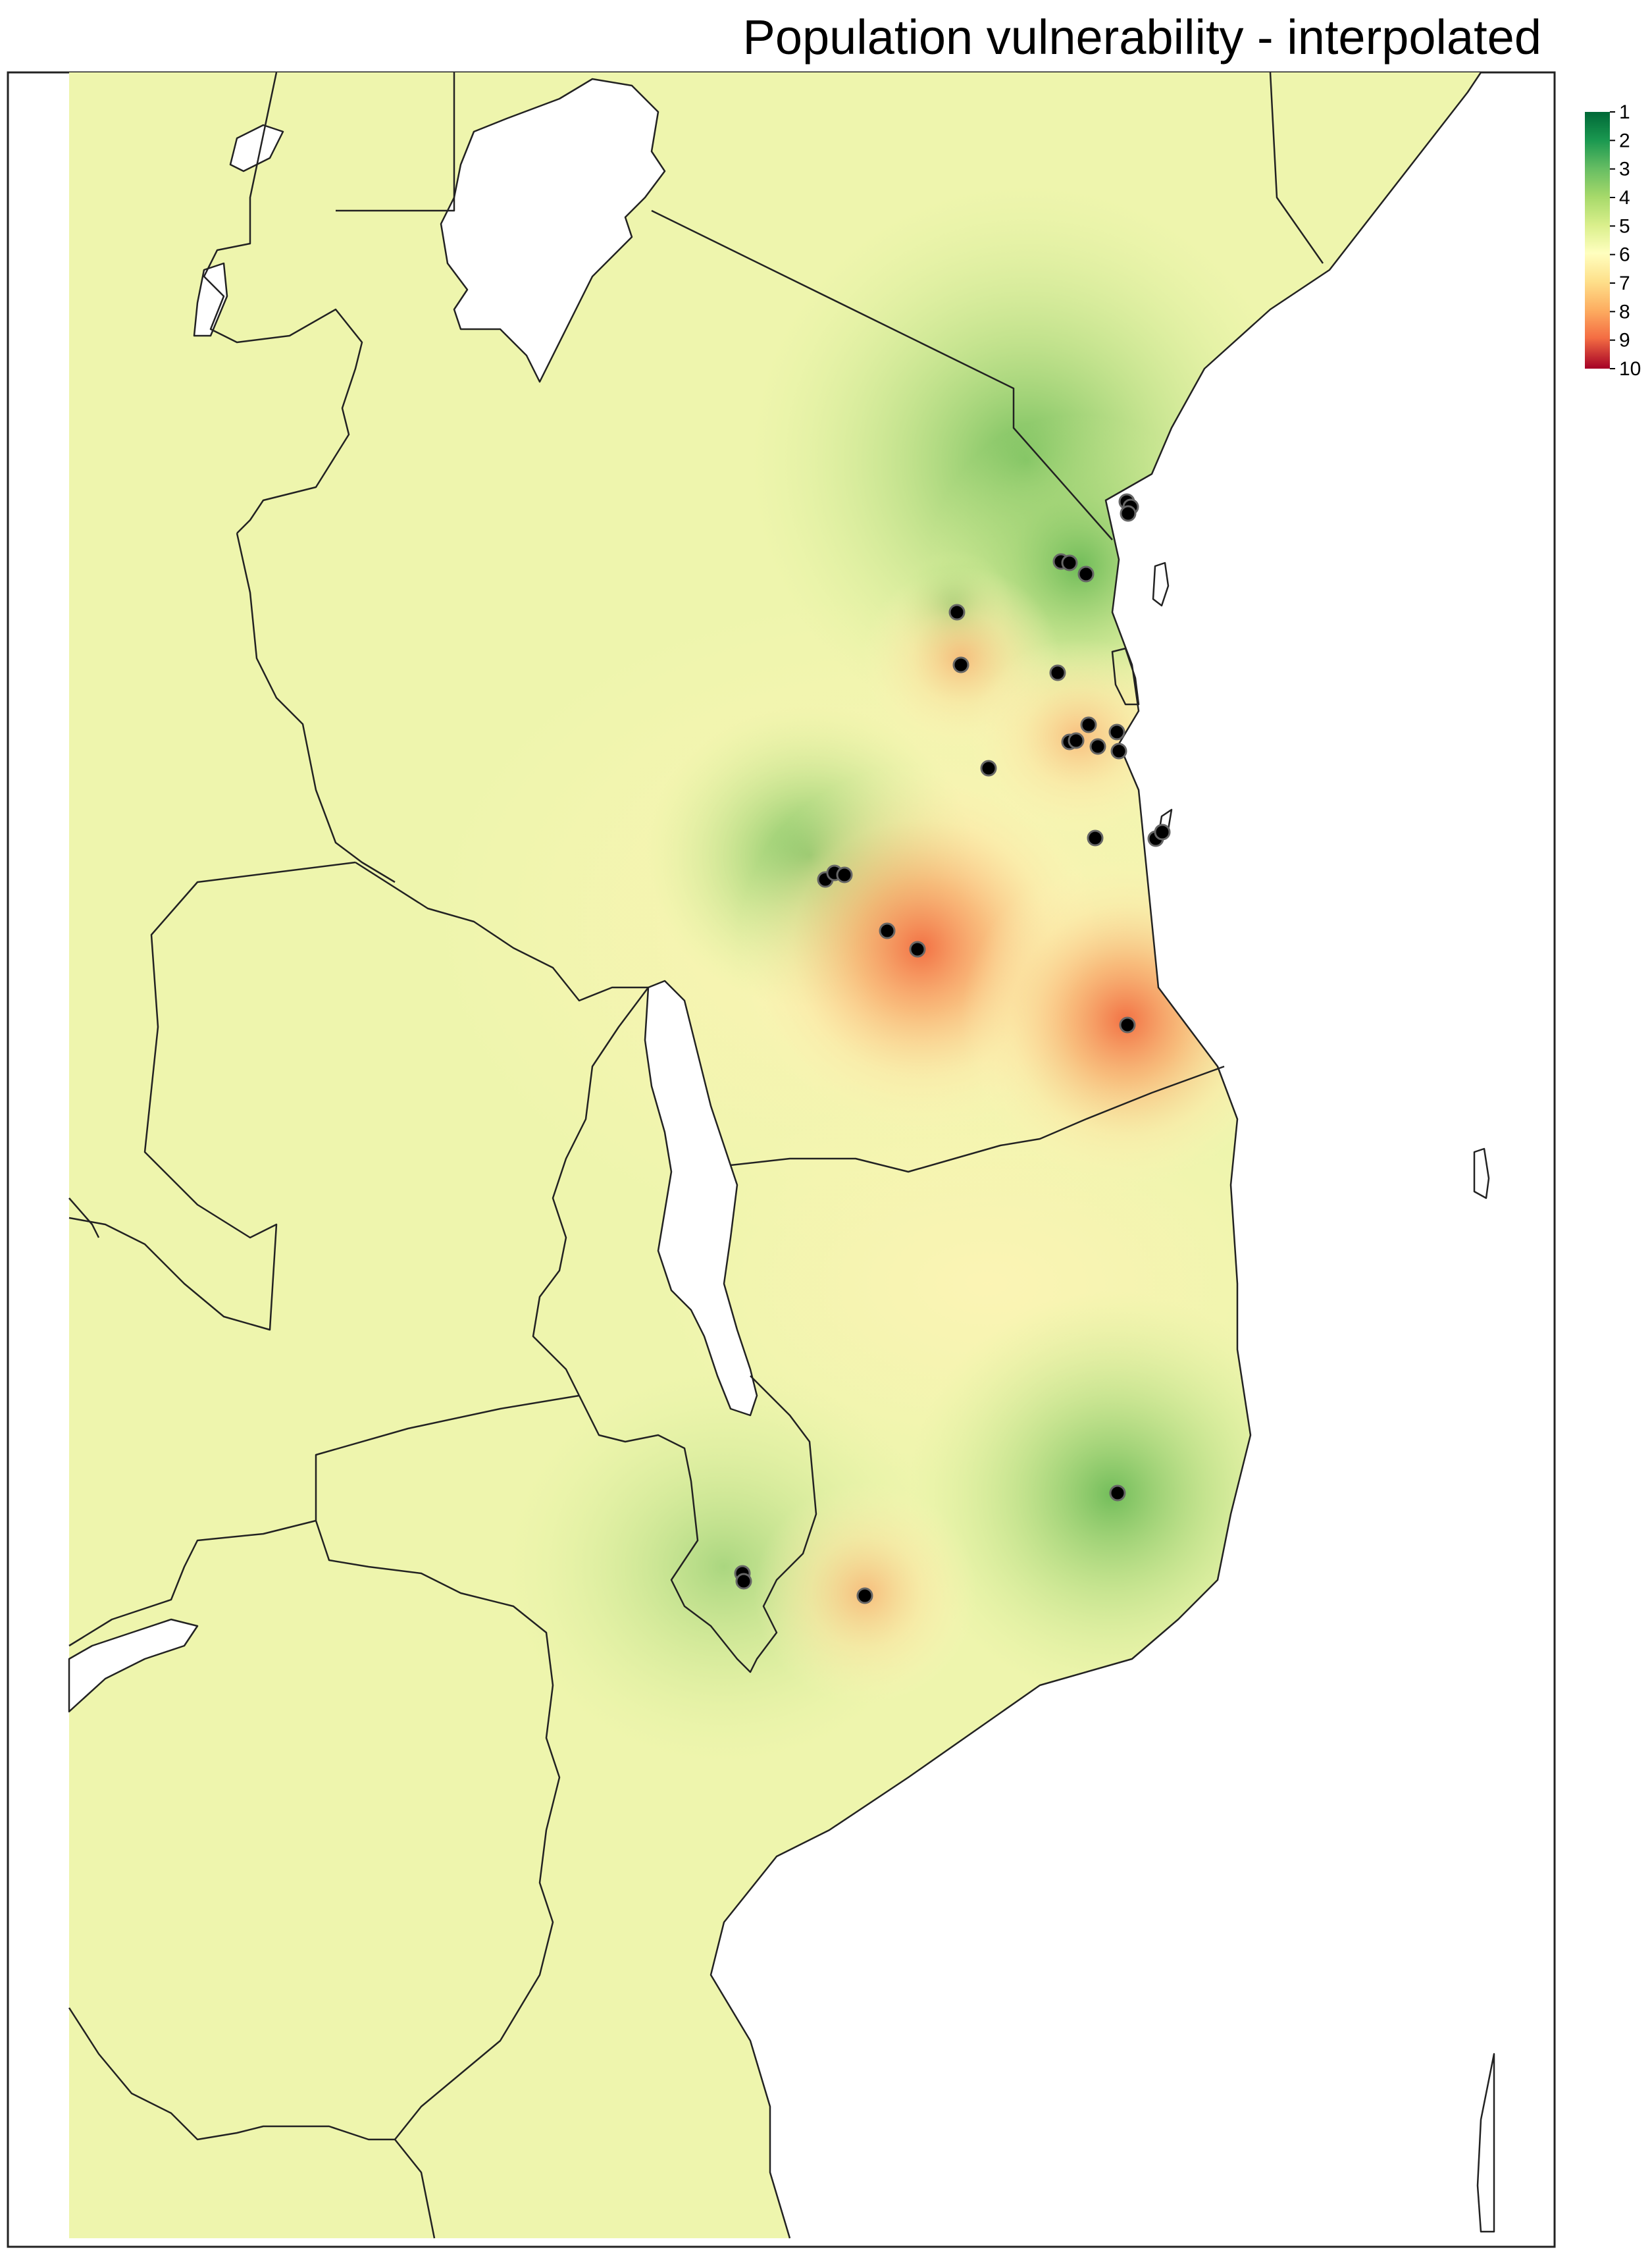 The height and width of the screenshot is (2256, 1652). What do you see at coordinates (316, 708) in the screenshot?
I see `border-drc-tanzania` at bounding box center [316, 708].